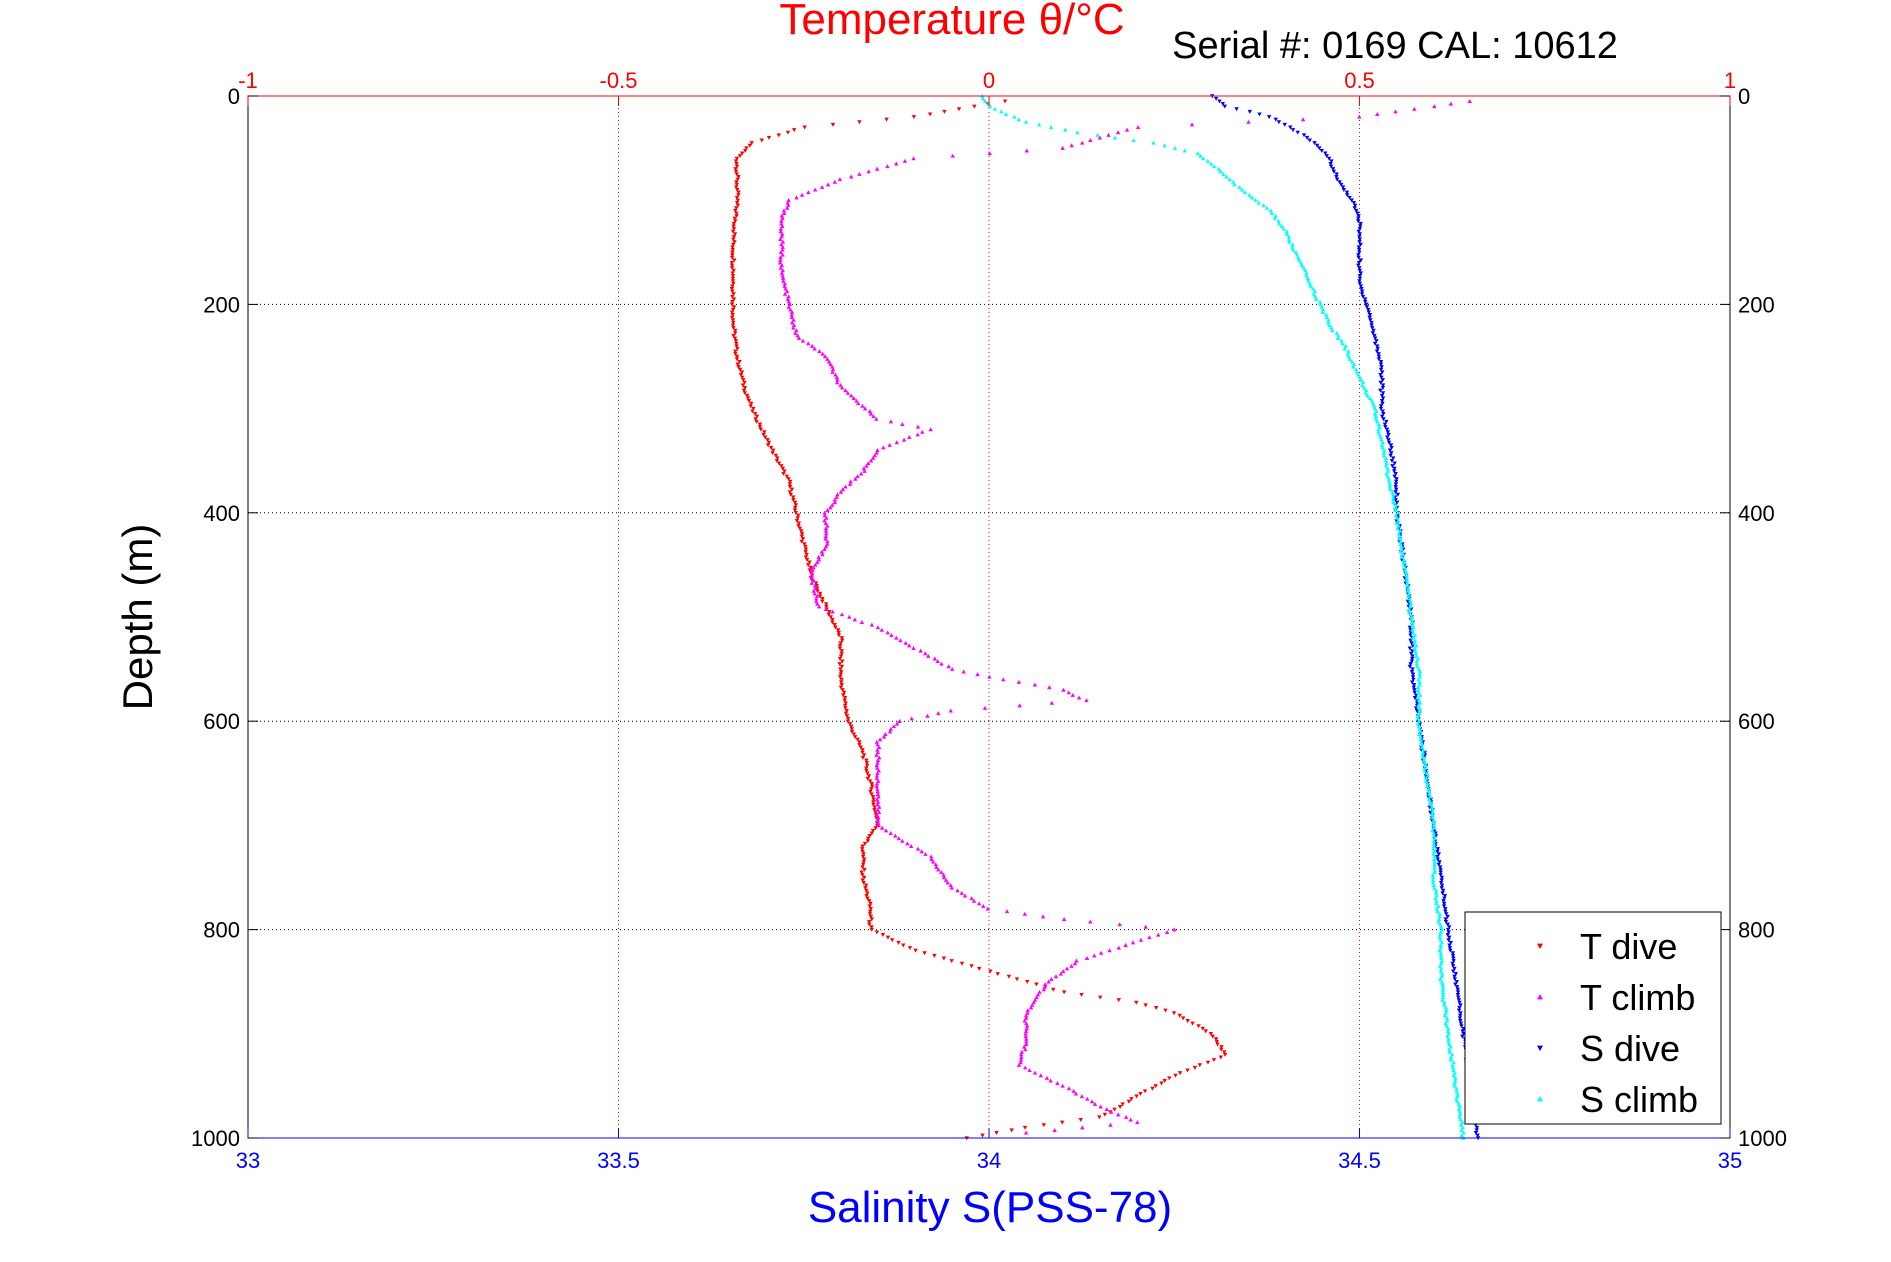 The image size is (1891, 1262). What do you see at coordinates (1762, 1138) in the screenshot?
I see `y-tick-label-right: 1000` at bounding box center [1762, 1138].